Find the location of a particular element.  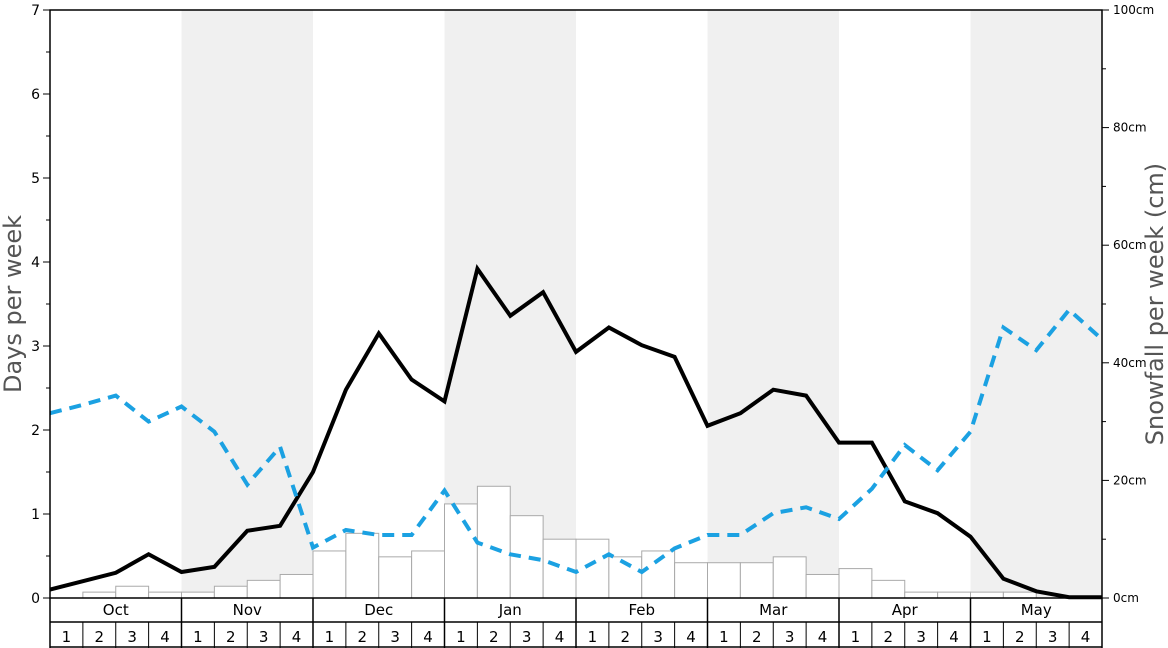

month-label-oct: Oct is located at coordinates (116, 610).